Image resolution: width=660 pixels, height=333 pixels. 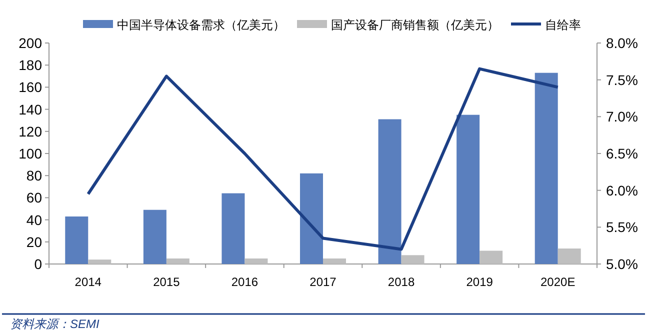 What do you see at coordinates (323, 282) in the screenshot?
I see `x-tick-label: 2017` at bounding box center [323, 282].